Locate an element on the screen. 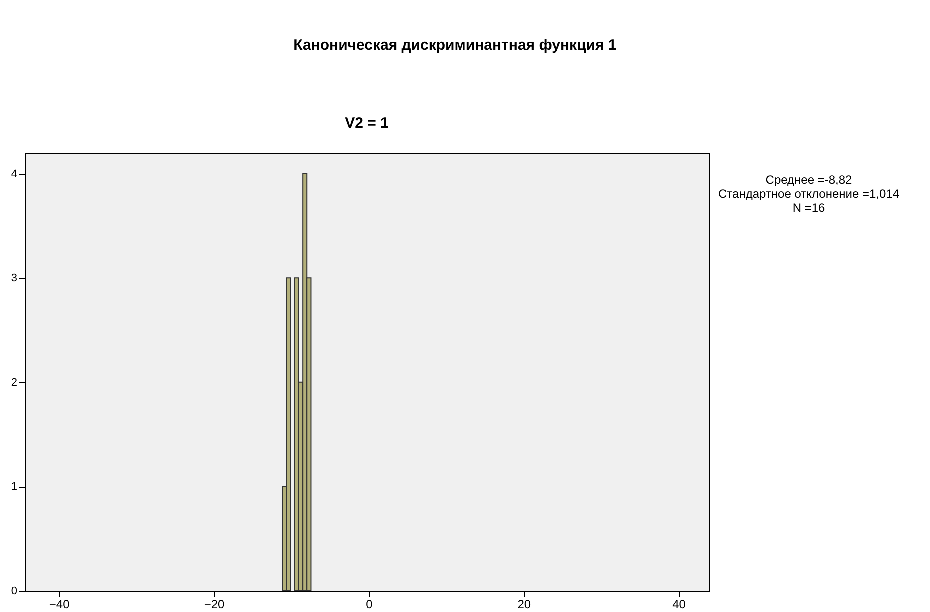 Image resolution: width=930 pixels, height=612 pixels. chart-subtitle: V2 = 1 is located at coordinates (367, 123).